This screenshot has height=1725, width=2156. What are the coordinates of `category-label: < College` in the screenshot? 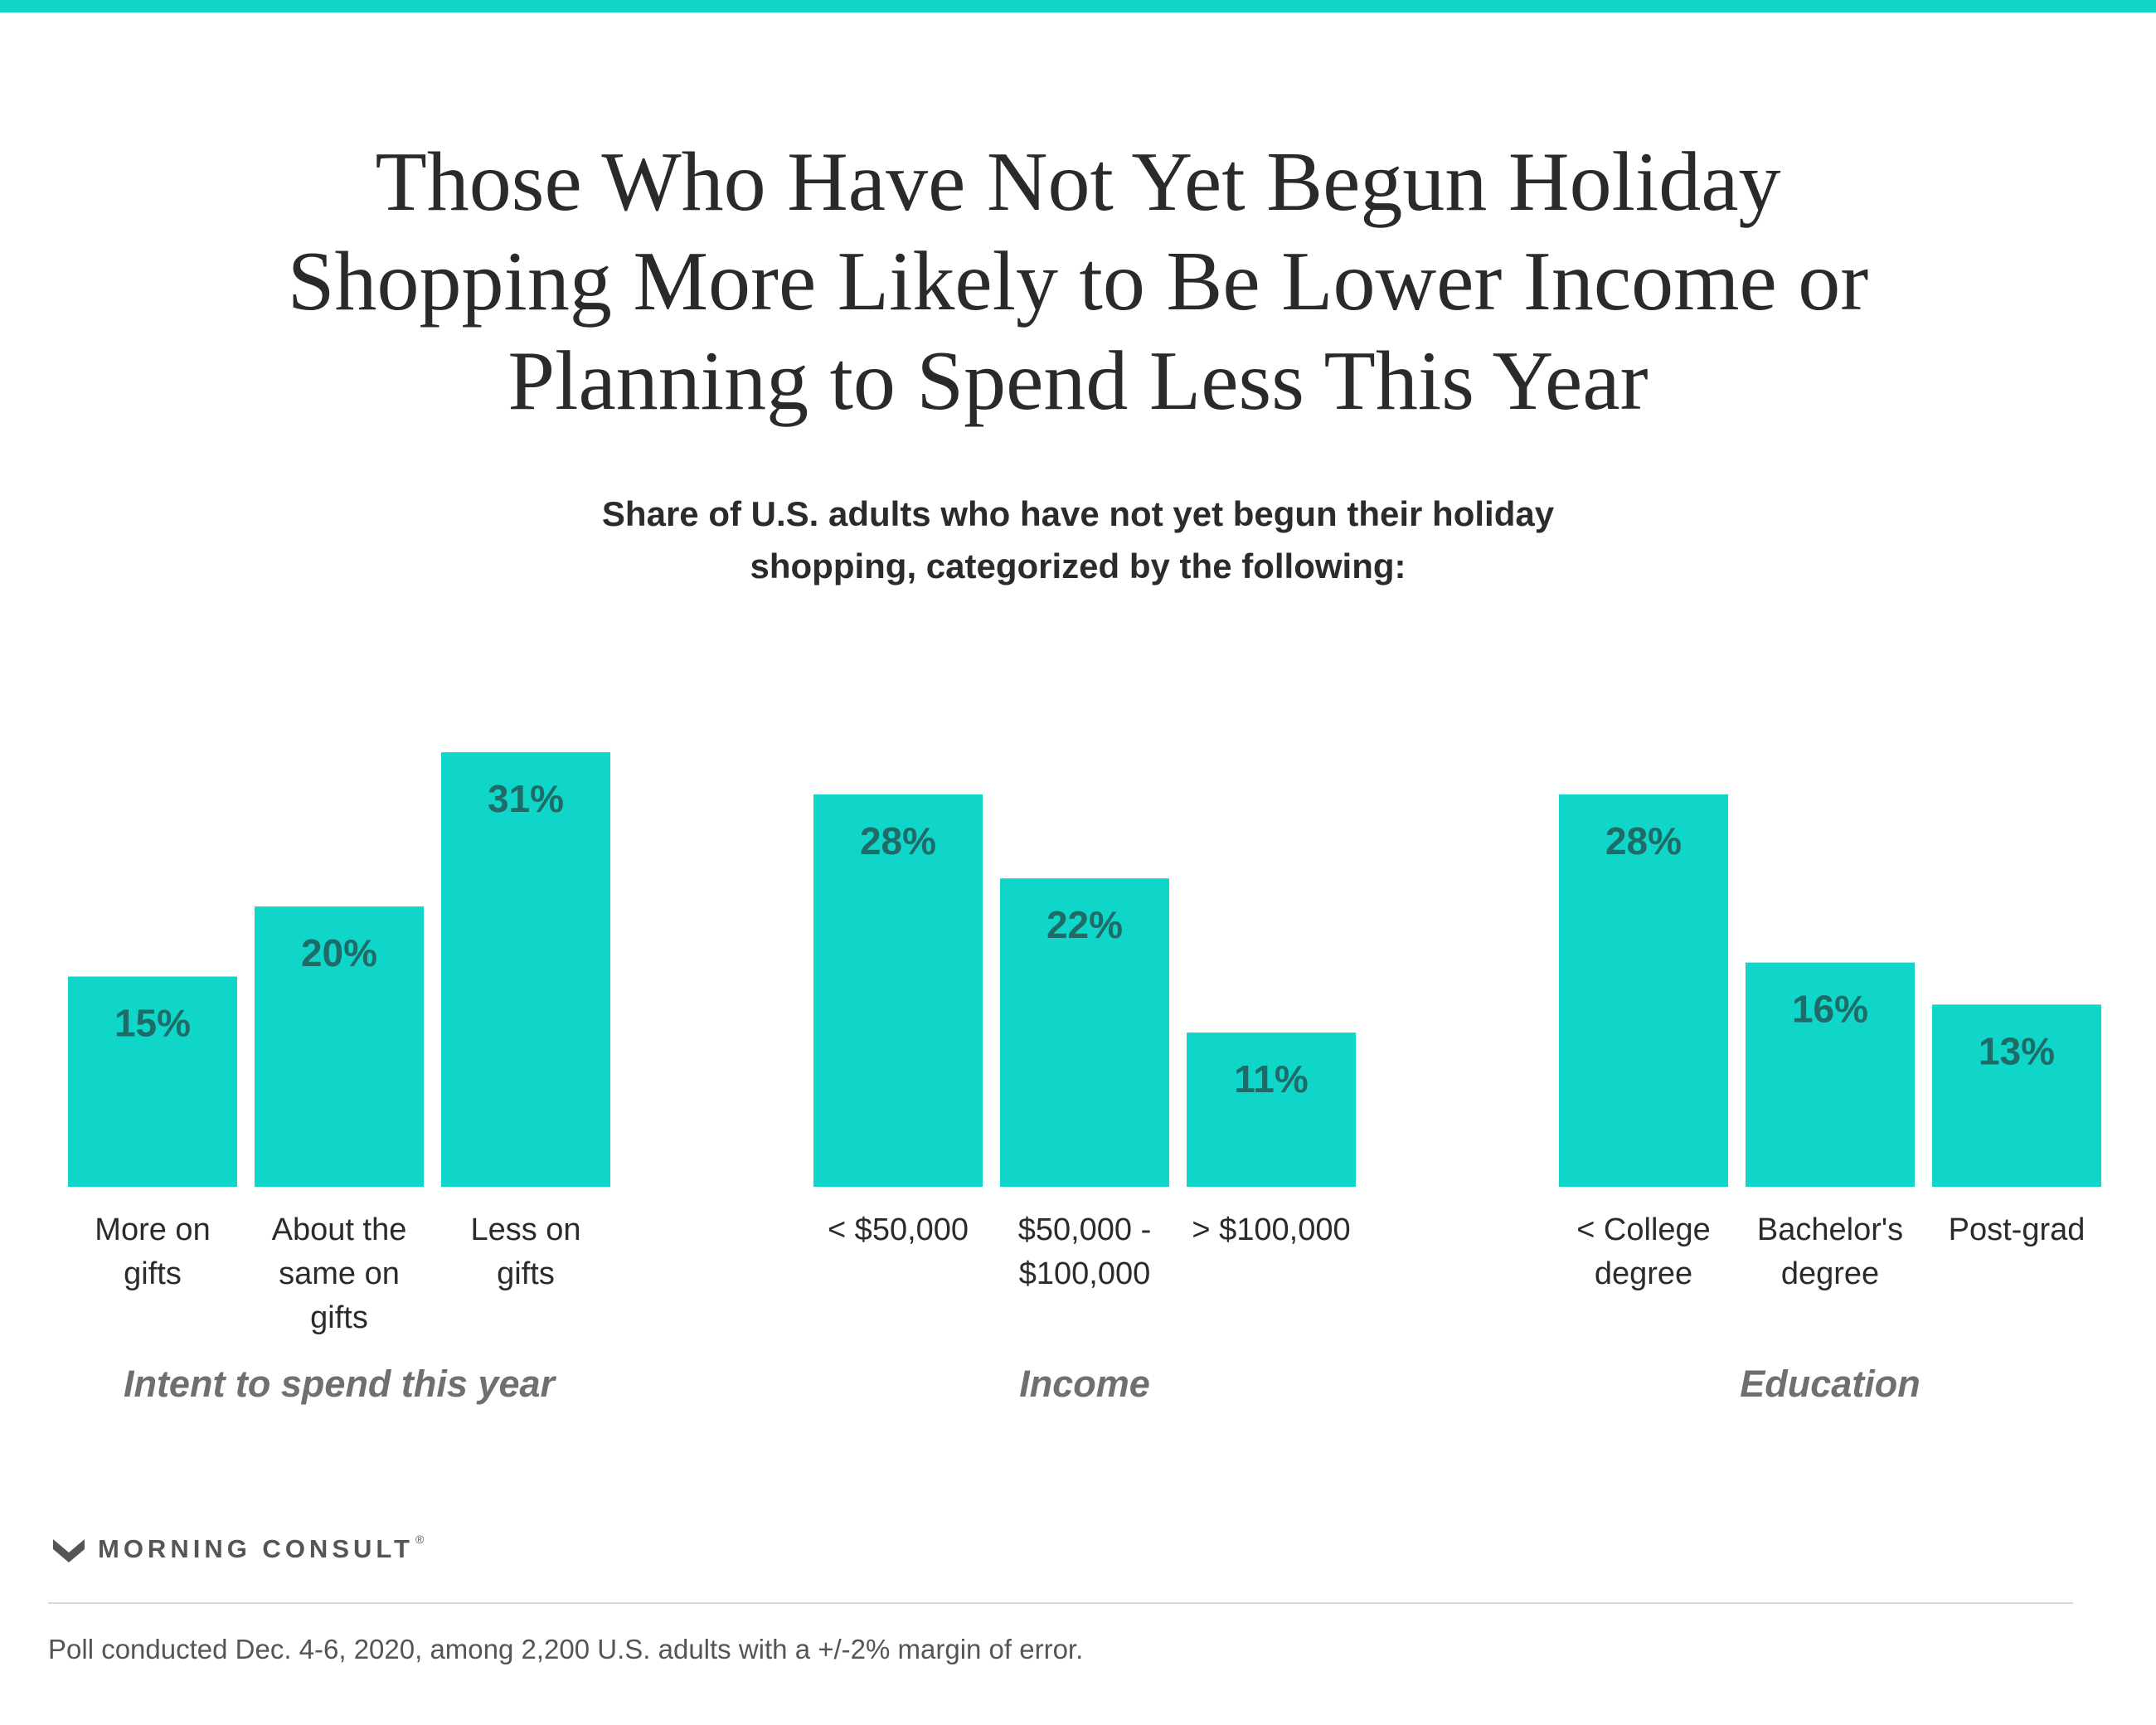 It's located at (1643, 1230).